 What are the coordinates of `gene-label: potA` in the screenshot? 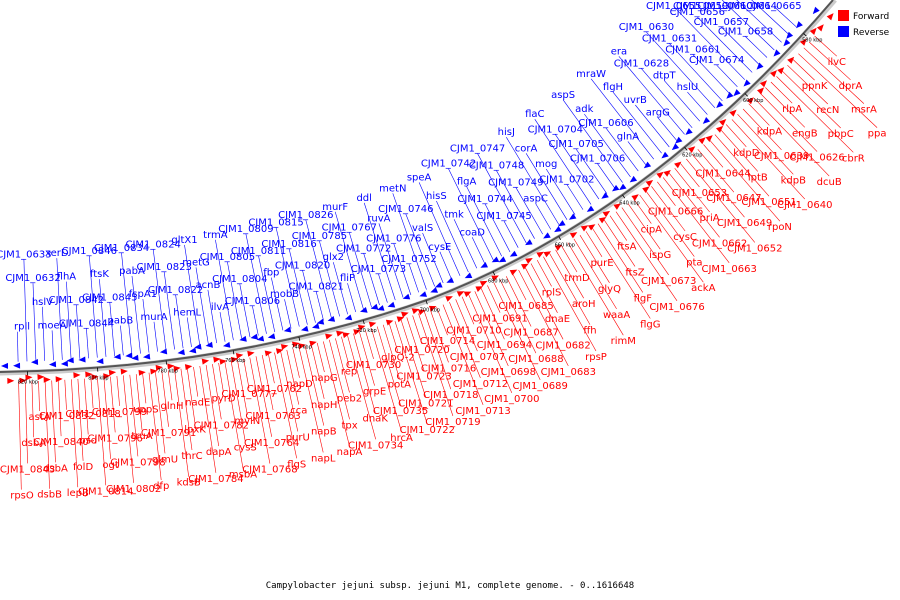 It's located at (399, 384).